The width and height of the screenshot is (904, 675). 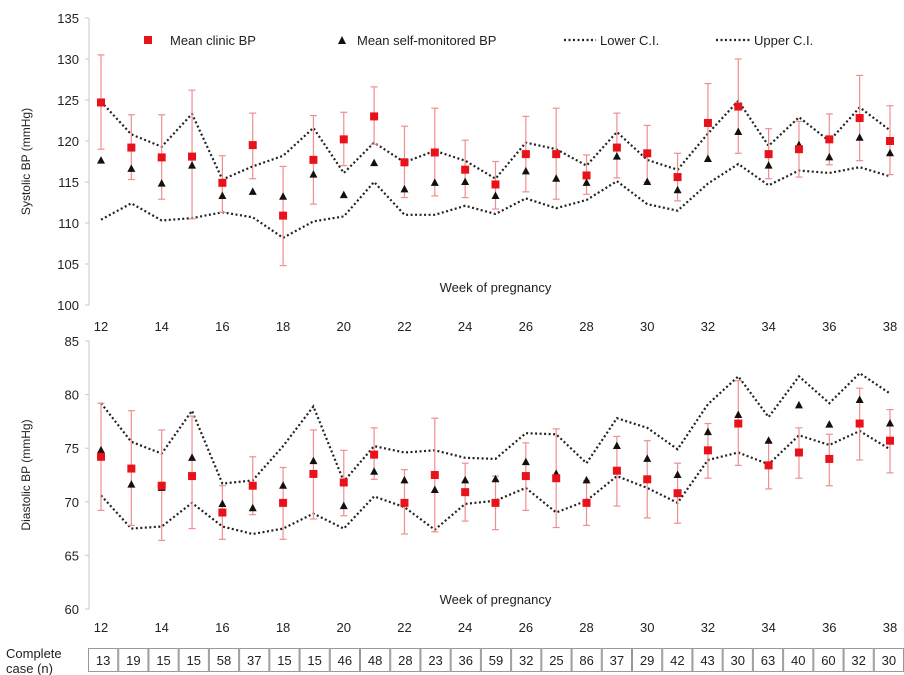 I want to click on table-label-line2: case (n), so click(x=29, y=668).